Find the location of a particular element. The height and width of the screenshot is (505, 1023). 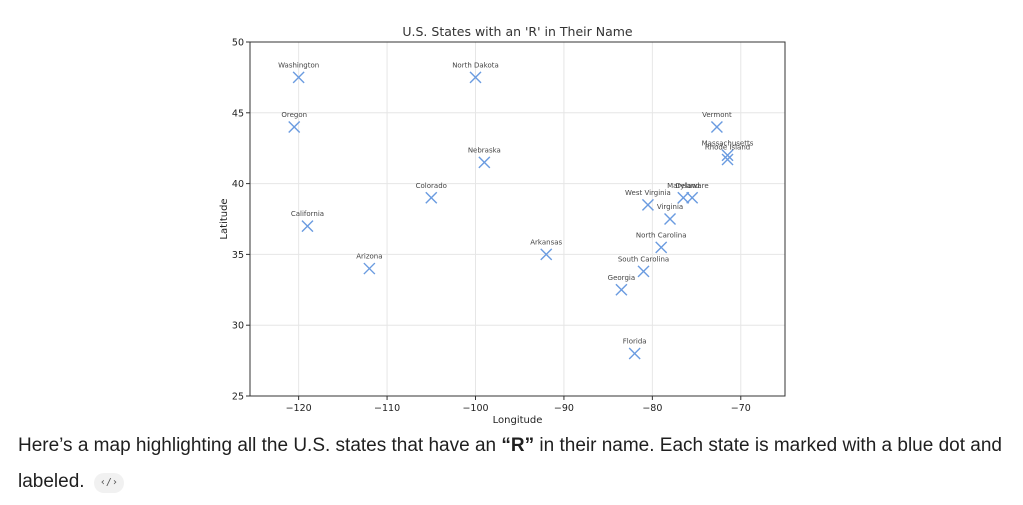

data-point-label: Massachusetts is located at coordinates (728, 143).